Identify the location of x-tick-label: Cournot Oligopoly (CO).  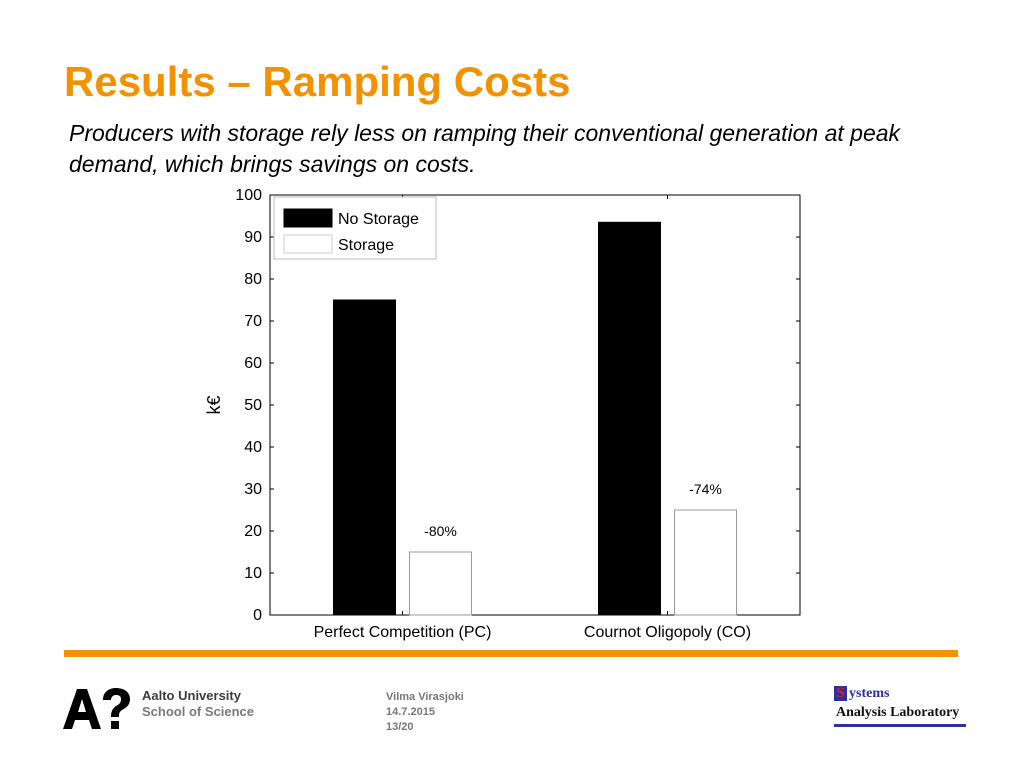
(667, 632).